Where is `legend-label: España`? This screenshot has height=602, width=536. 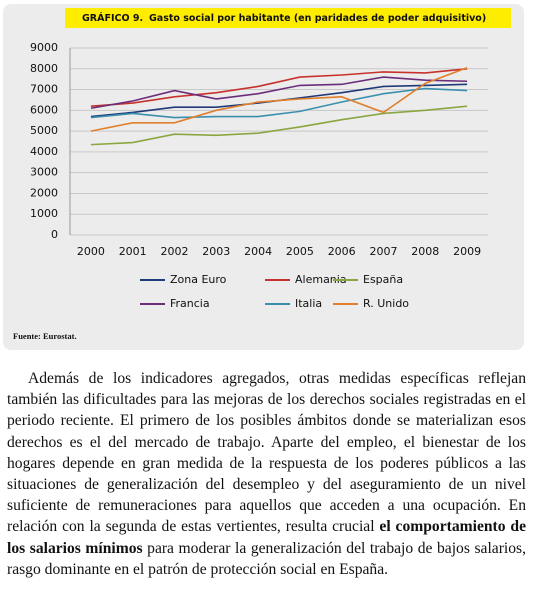 legend-label: España is located at coordinates (383, 279).